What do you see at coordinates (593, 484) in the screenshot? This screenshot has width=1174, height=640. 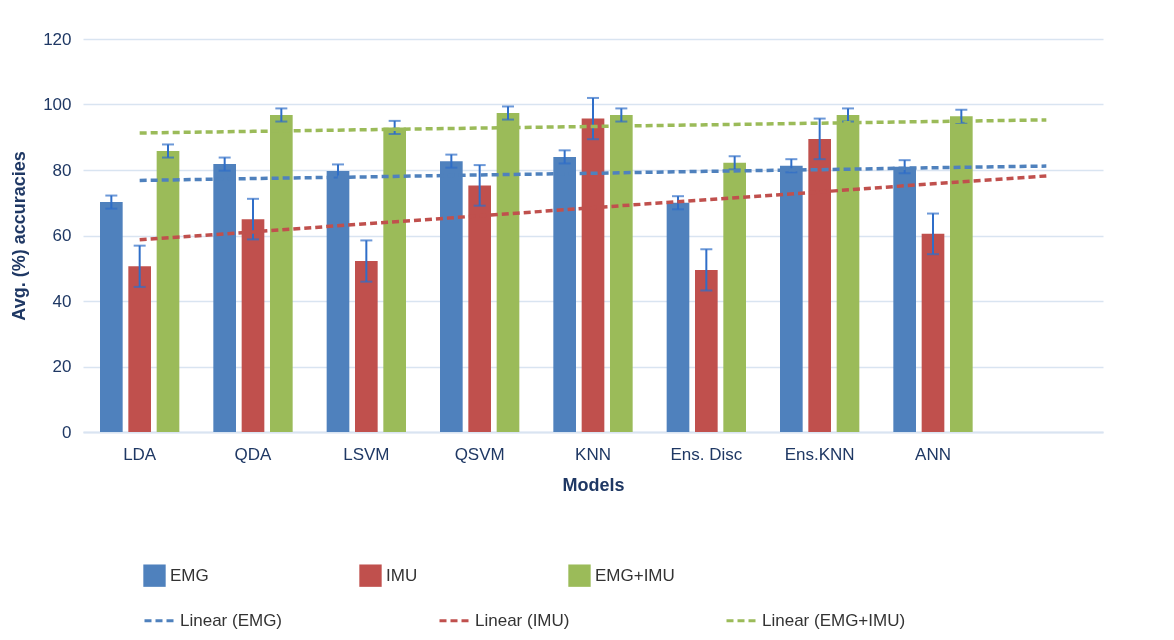 I see `x-axis-title: Models` at bounding box center [593, 484].